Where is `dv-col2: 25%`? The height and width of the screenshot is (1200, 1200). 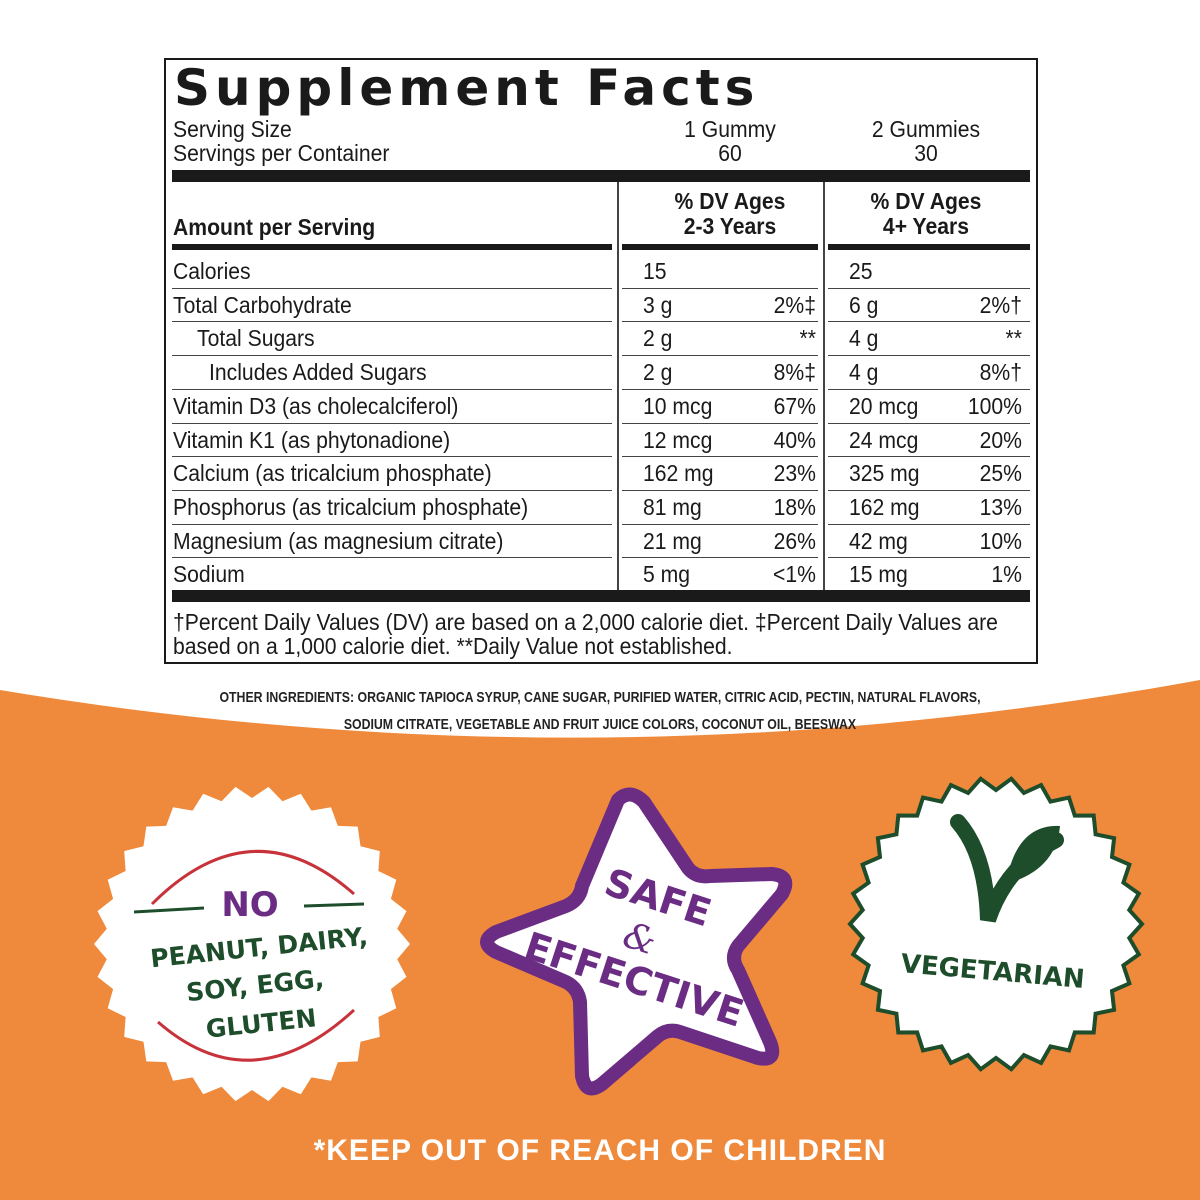 dv-col2: 25% is located at coordinates (1000, 473).